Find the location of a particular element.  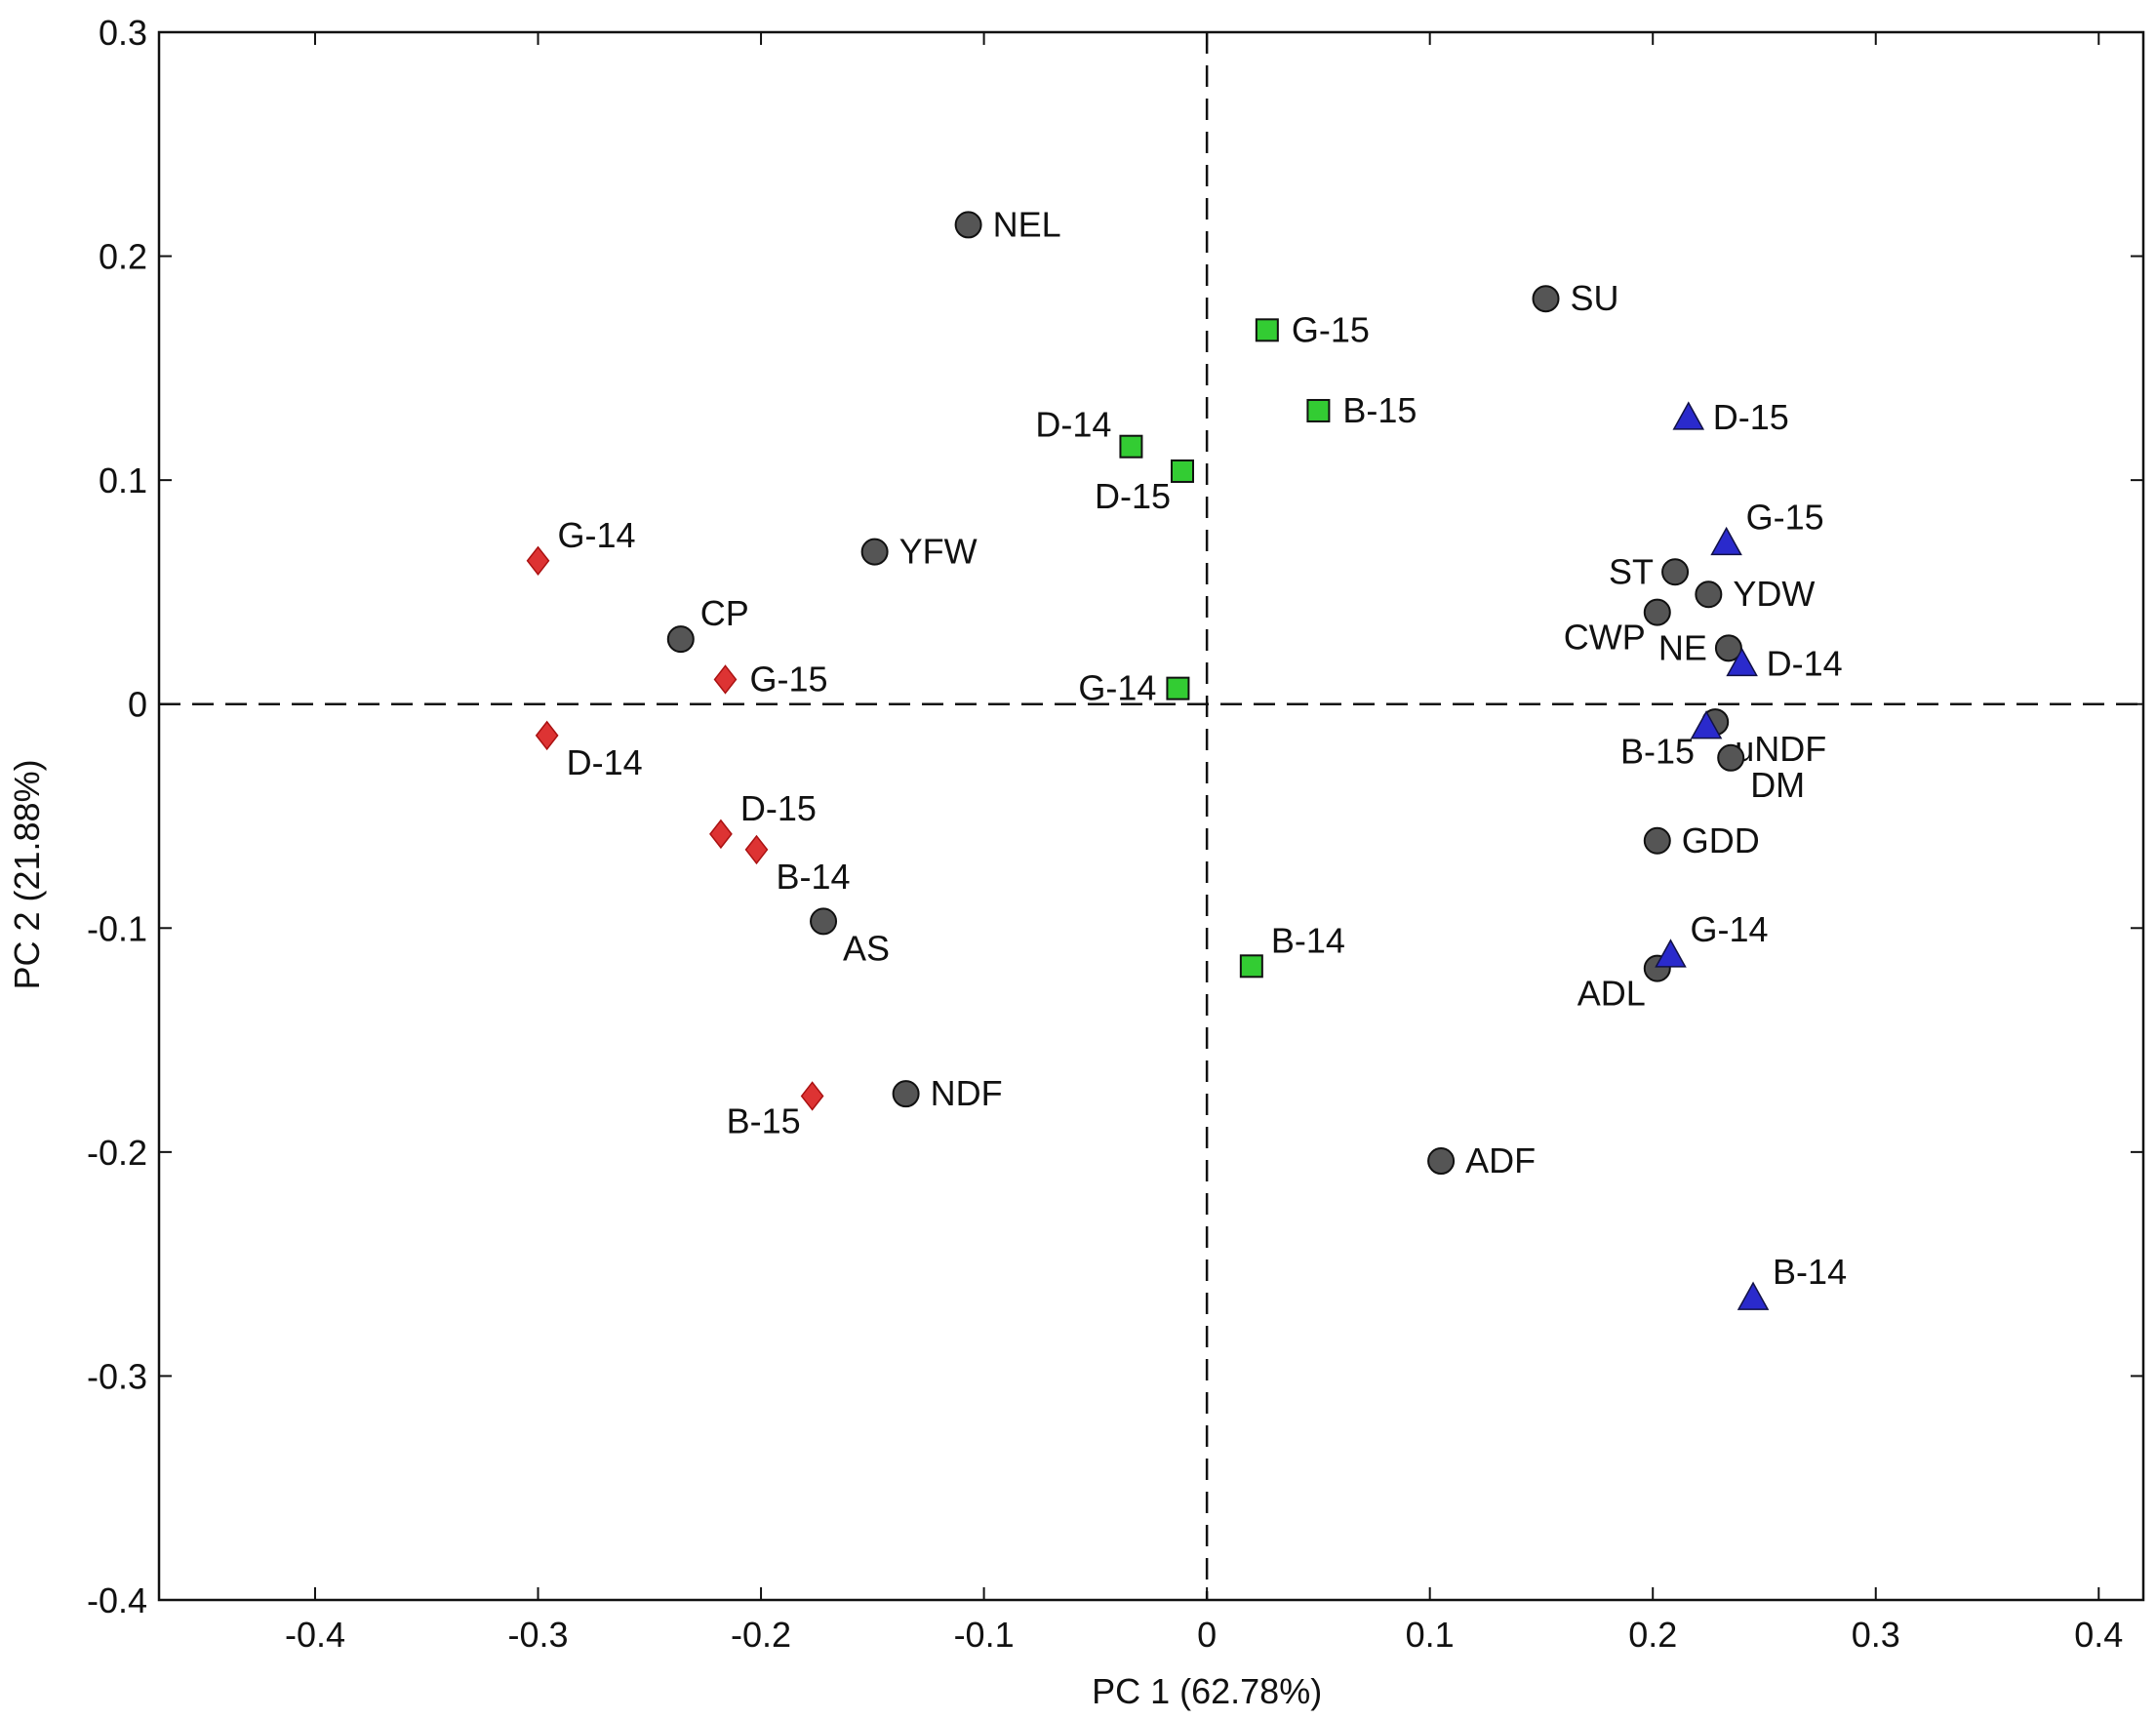

point-label: ADF is located at coordinates (1500, 1160).